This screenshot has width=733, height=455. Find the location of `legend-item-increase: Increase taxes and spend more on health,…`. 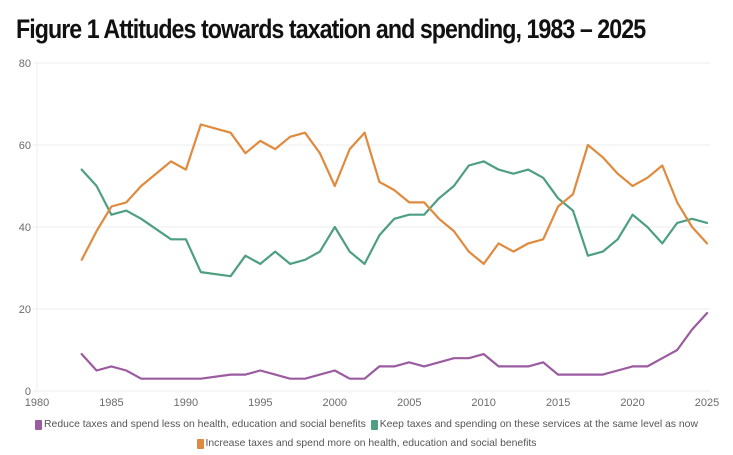

legend-item-increase: Increase taxes and spend more on health,… is located at coordinates (366, 444).